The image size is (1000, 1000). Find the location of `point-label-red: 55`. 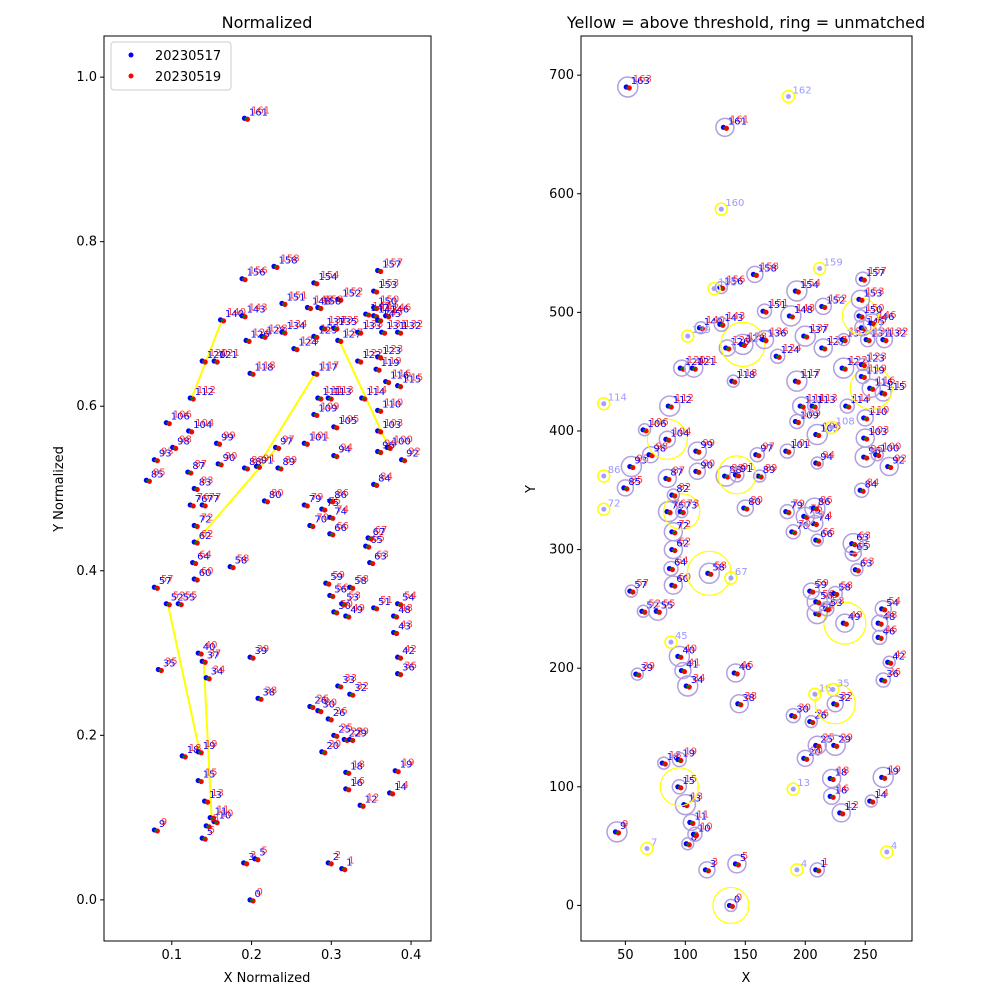

point-label-red: 55 is located at coordinates (669, 603).